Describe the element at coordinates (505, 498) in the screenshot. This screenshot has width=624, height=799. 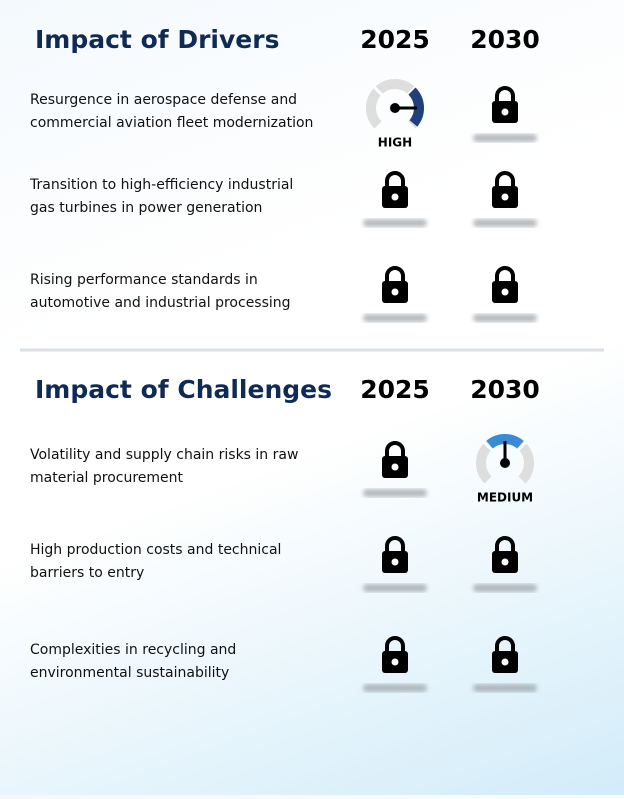
I see `gauge-label: MEDIUM` at that location.